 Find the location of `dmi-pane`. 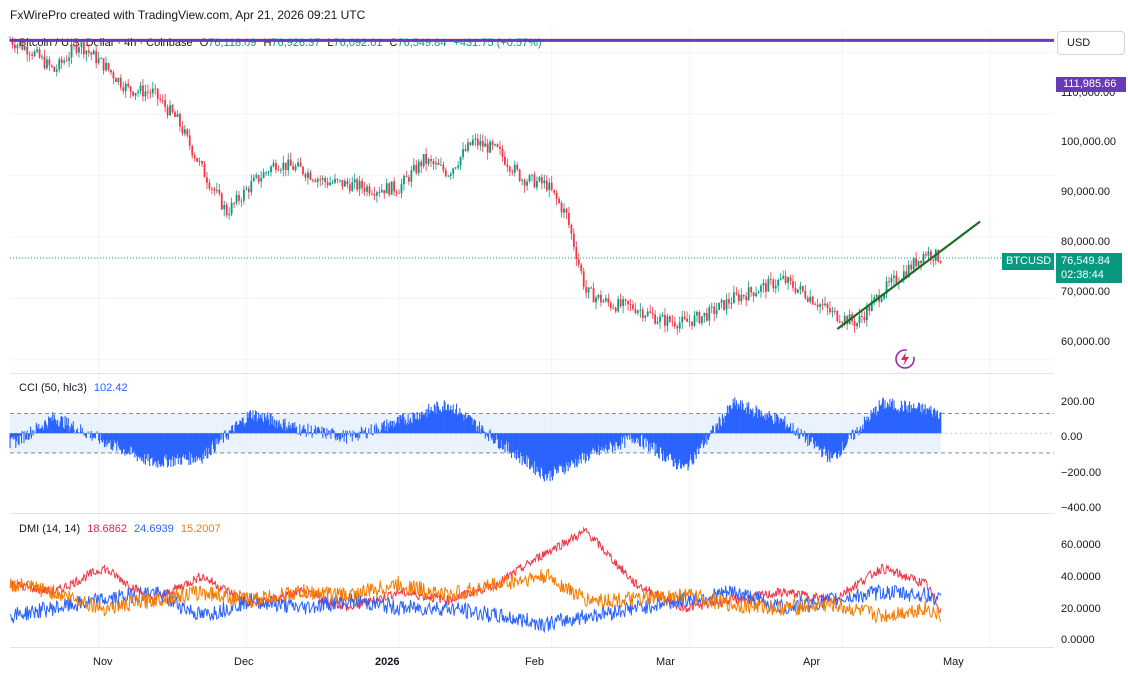

dmi-pane is located at coordinates (475, 580).